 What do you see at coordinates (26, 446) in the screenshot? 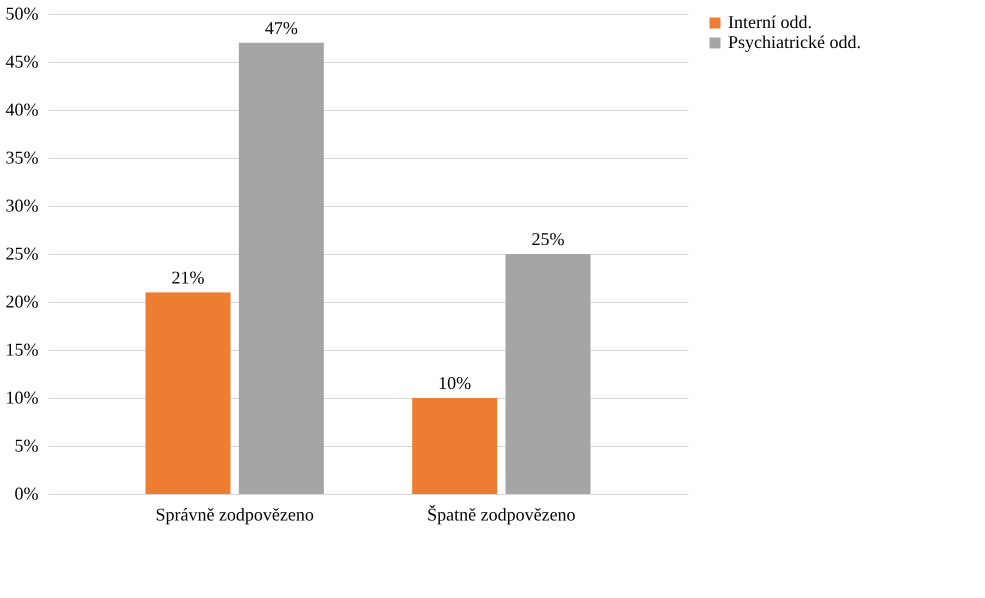
I see `y-tick-label: 5%` at bounding box center [26, 446].